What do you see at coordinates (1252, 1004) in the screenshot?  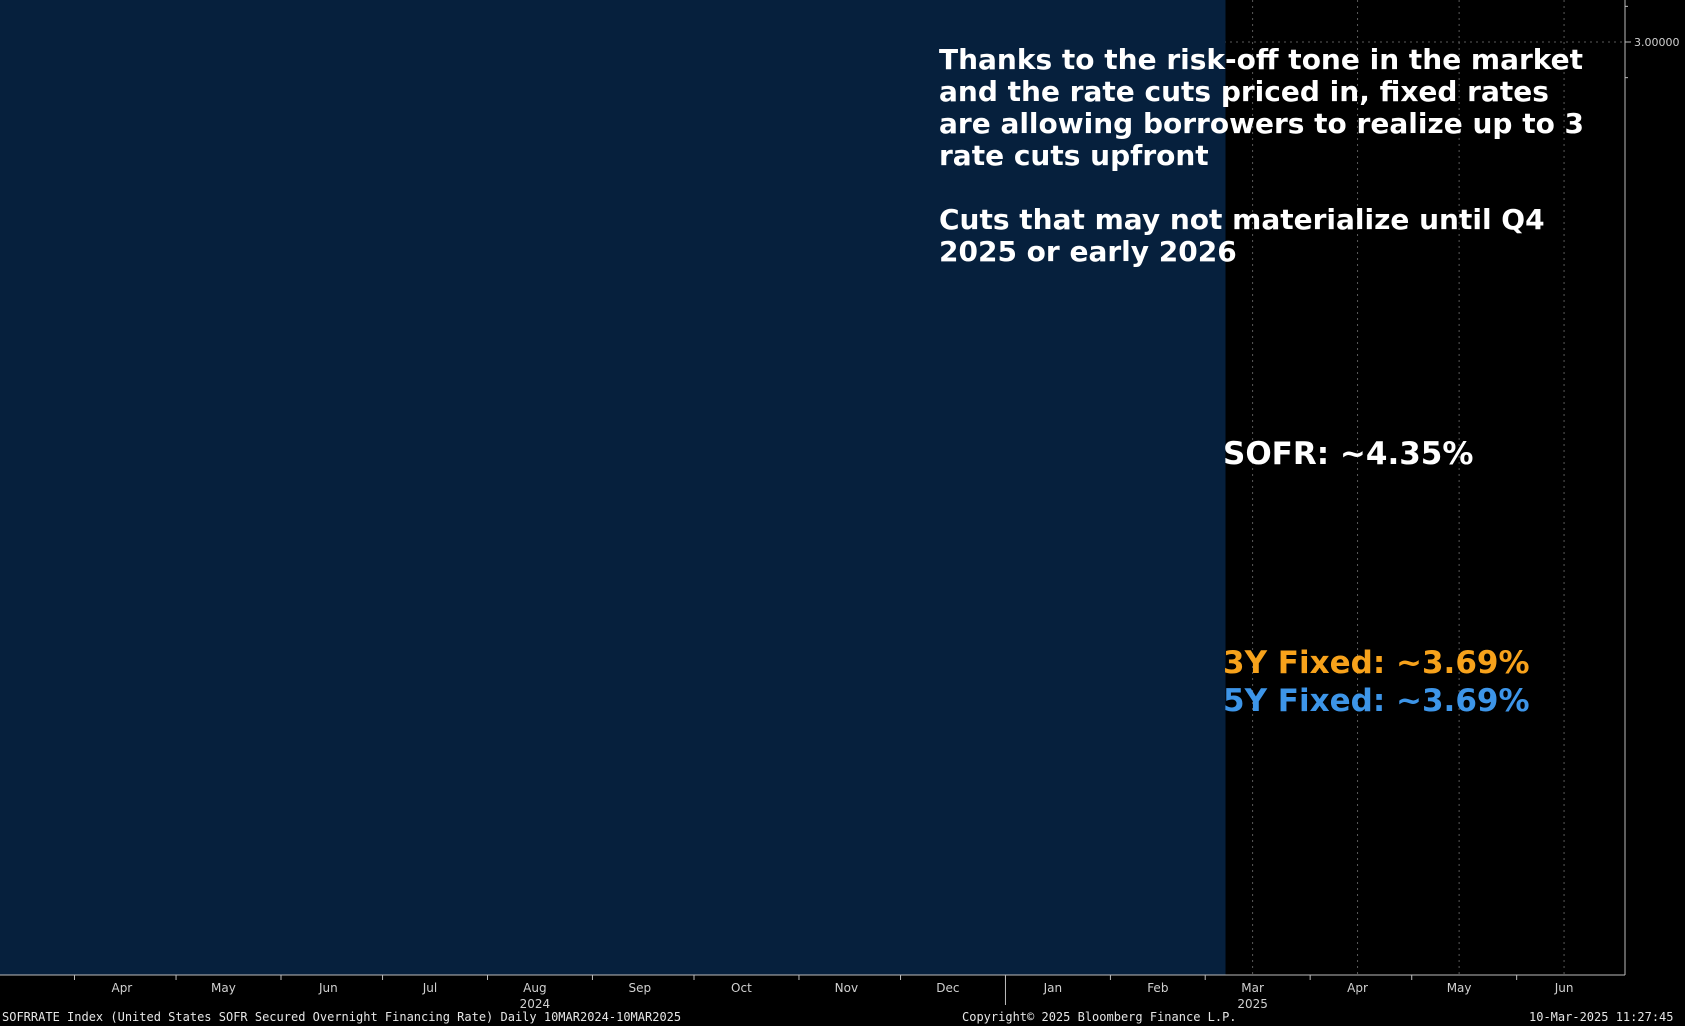 I see `x-year-label: 2025` at bounding box center [1252, 1004].